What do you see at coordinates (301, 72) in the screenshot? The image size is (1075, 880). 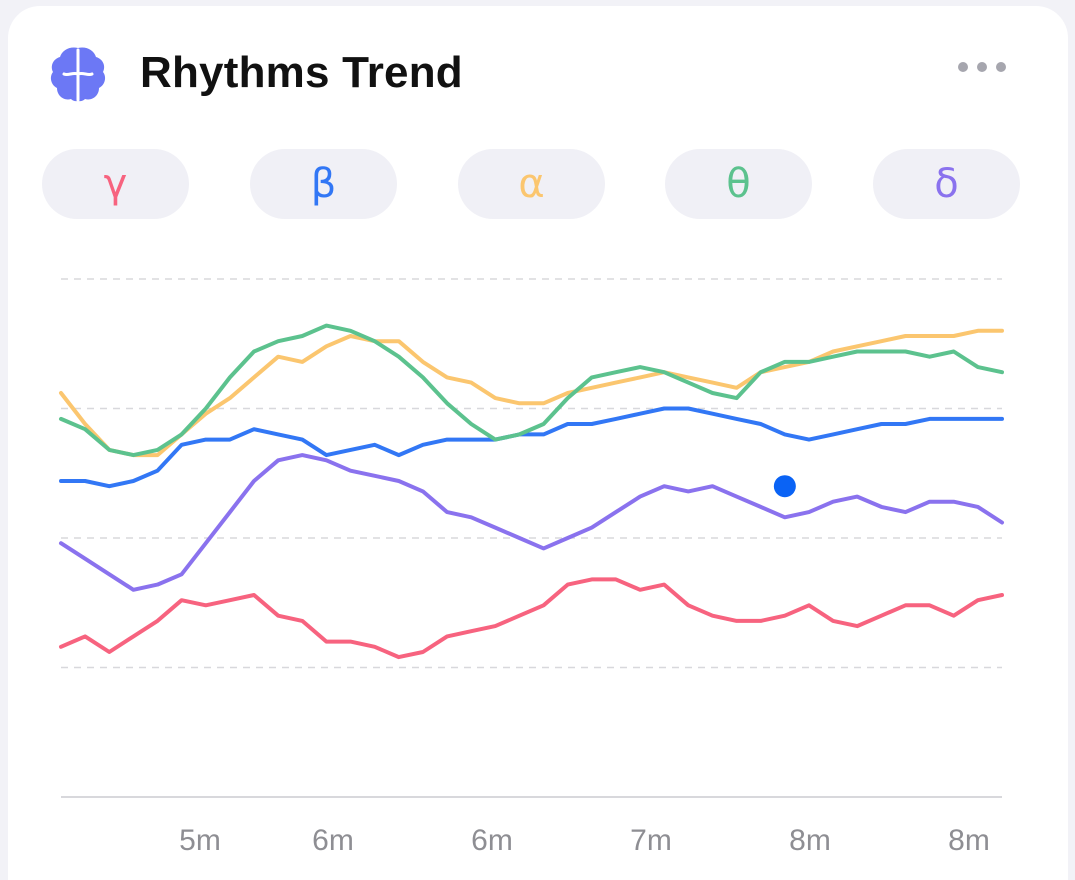 I see `widget-title: Rhythms Trend` at bounding box center [301, 72].